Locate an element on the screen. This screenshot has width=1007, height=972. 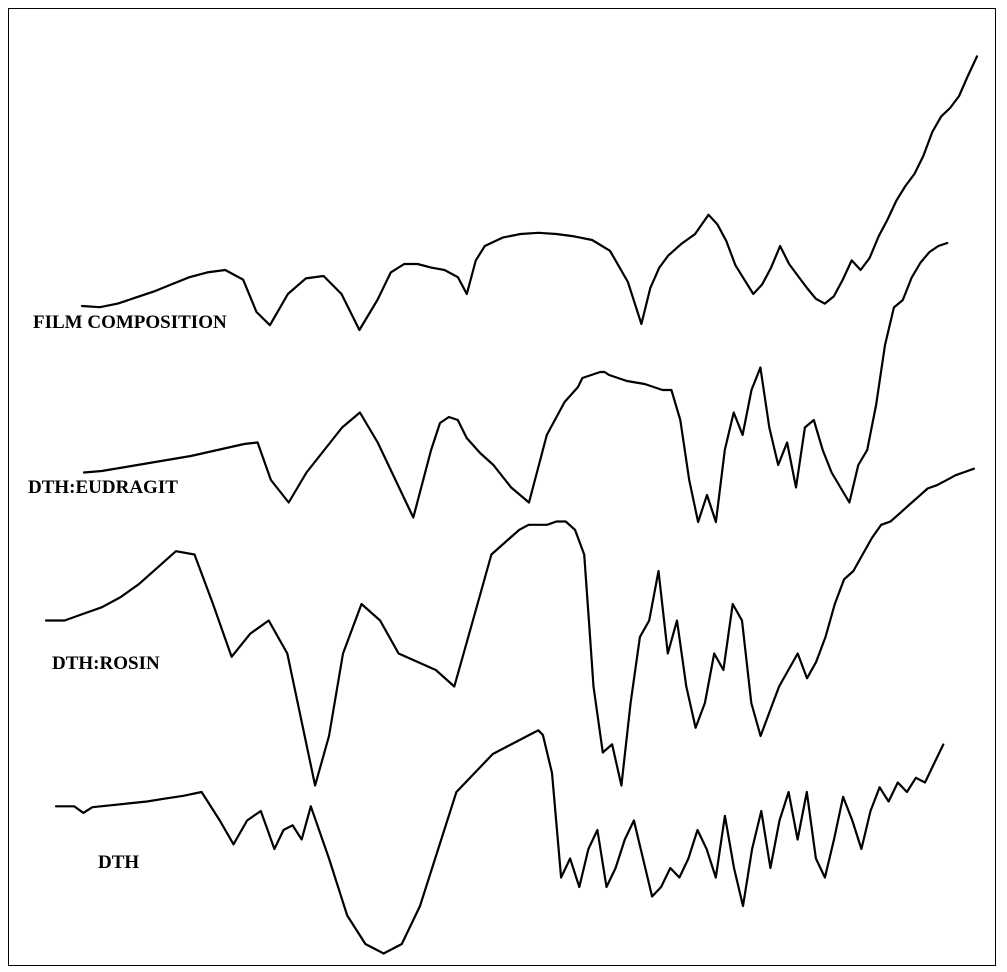
label-film-composition: FILM COMPOSITION is located at coordinates (130, 322).